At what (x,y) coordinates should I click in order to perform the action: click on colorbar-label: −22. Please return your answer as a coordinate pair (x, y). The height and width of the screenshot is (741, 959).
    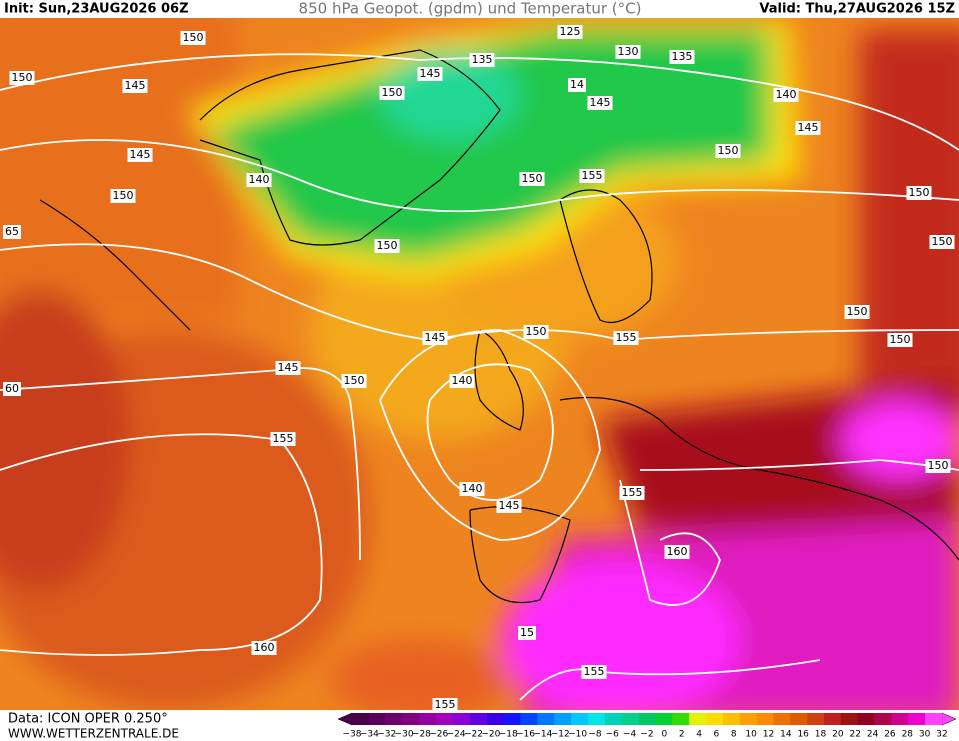
    Looking at the image, I should click on (473, 735).